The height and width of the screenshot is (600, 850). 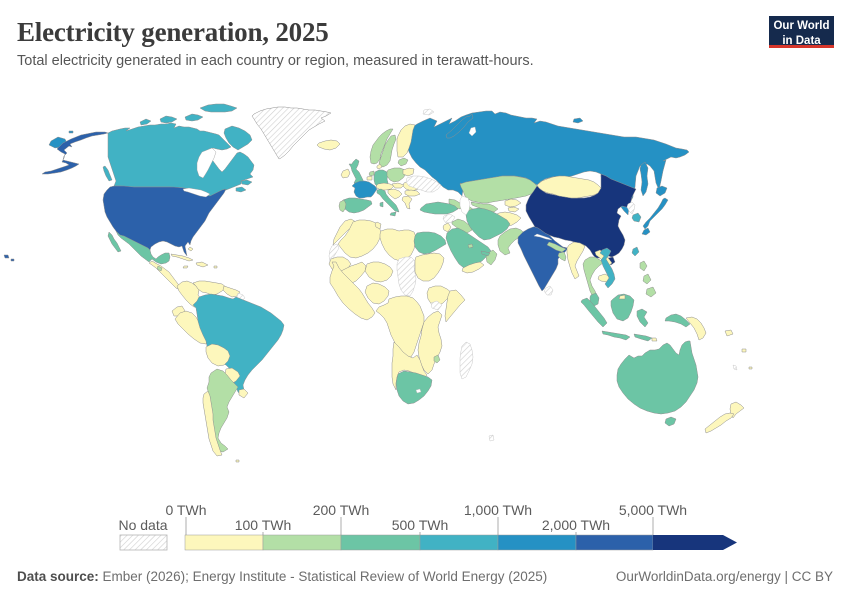 What do you see at coordinates (498, 510) in the screenshot?
I see `svg-text: 1,000 TWh` at bounding box center [498, 510].